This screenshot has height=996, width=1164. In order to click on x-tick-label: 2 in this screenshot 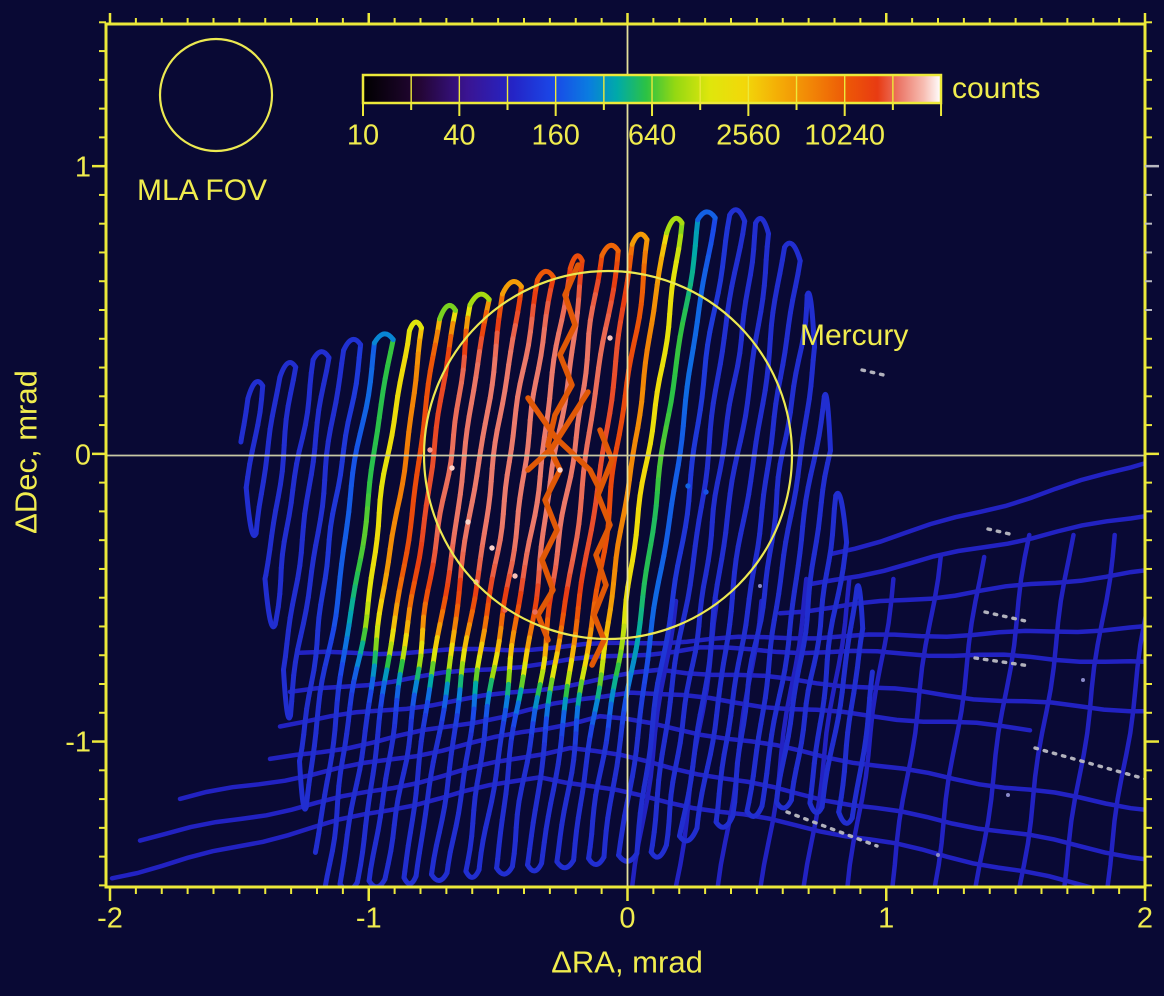, I will do `click(1145, 918)`.